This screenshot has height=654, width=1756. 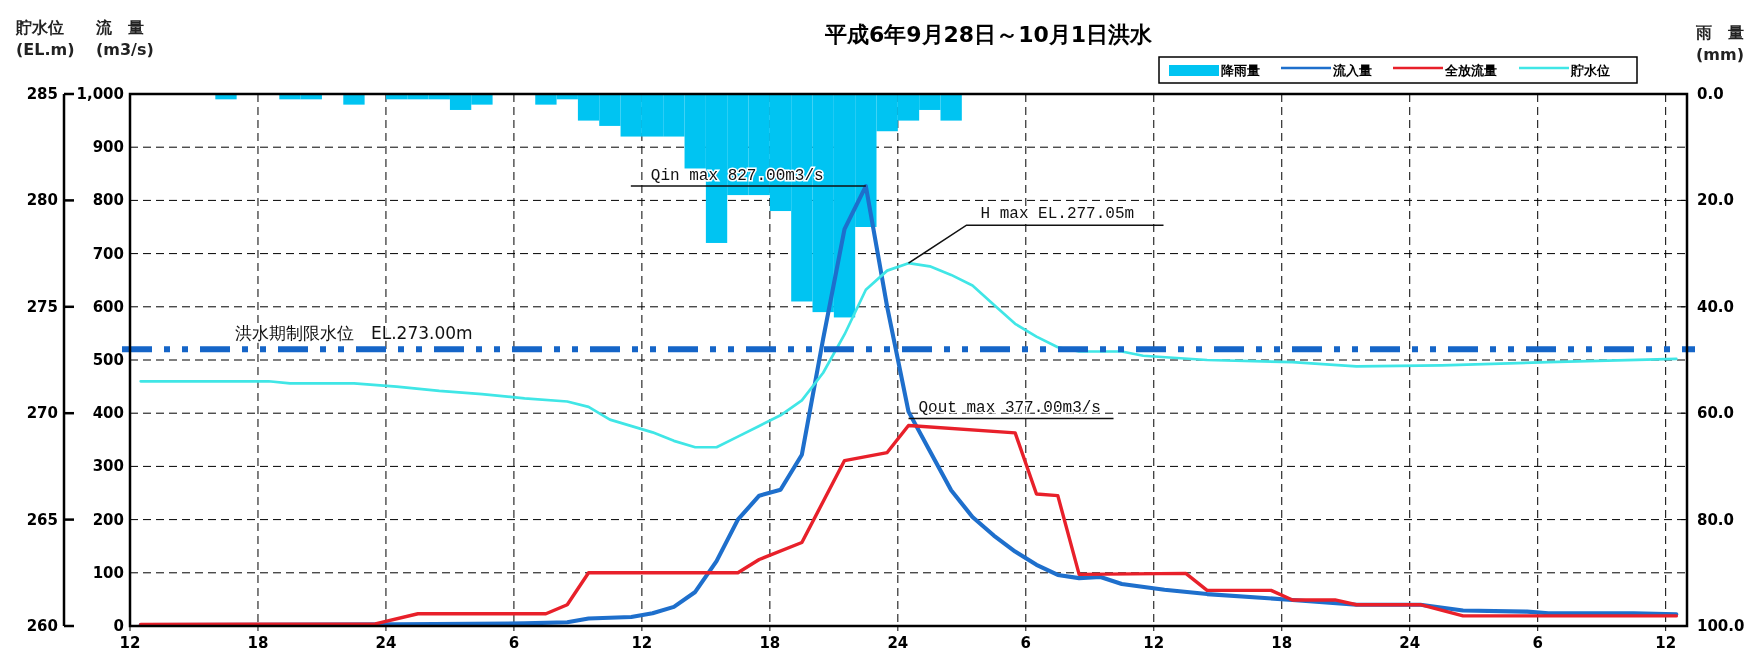 What do you see at coordinates (124, 38) in the screenshot?
I see `y-axis-title: 流 量 (m3/s)` at bounding box center [124, 38].